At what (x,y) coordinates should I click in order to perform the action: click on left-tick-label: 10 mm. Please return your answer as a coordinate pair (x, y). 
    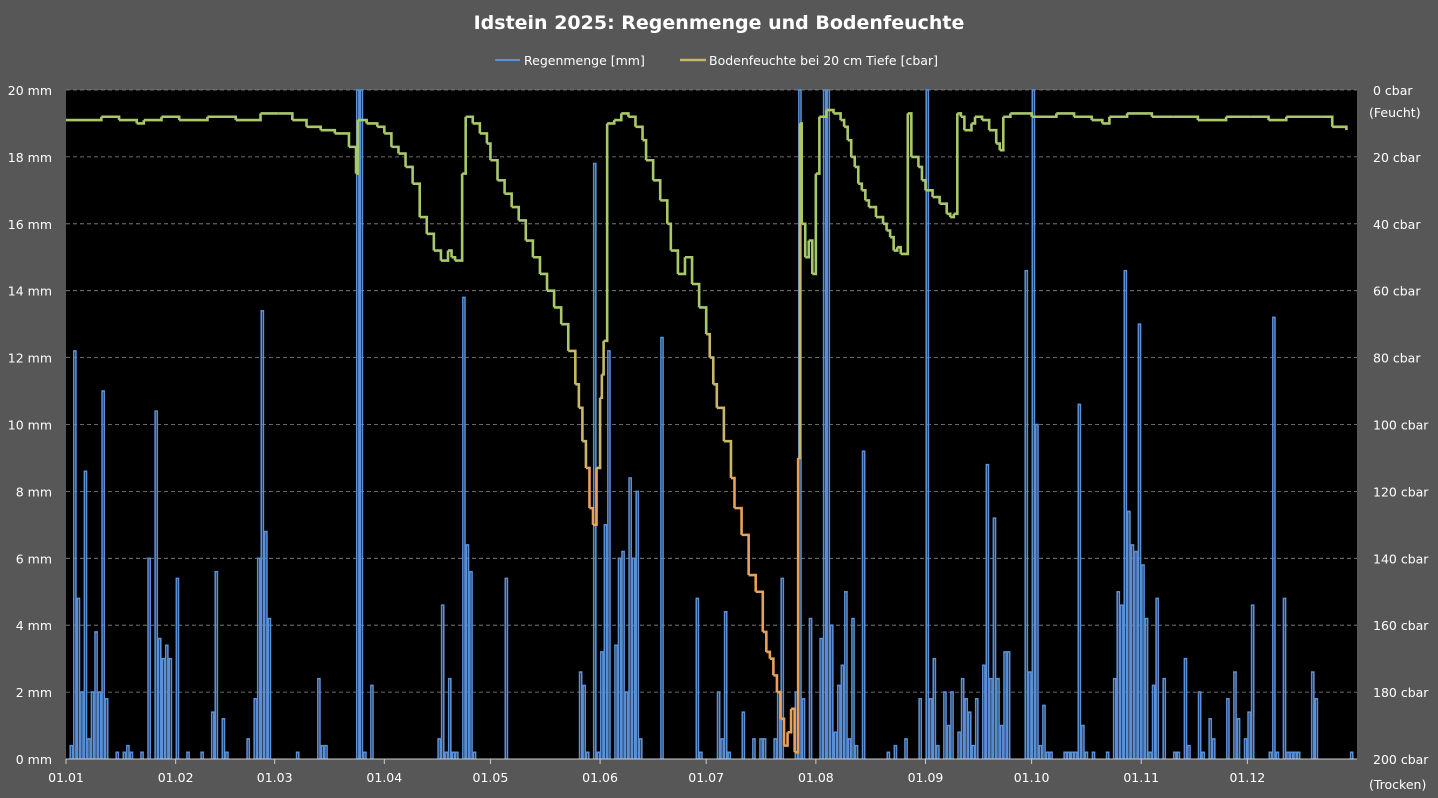
    Looking at the image, I should click on (30, 425).